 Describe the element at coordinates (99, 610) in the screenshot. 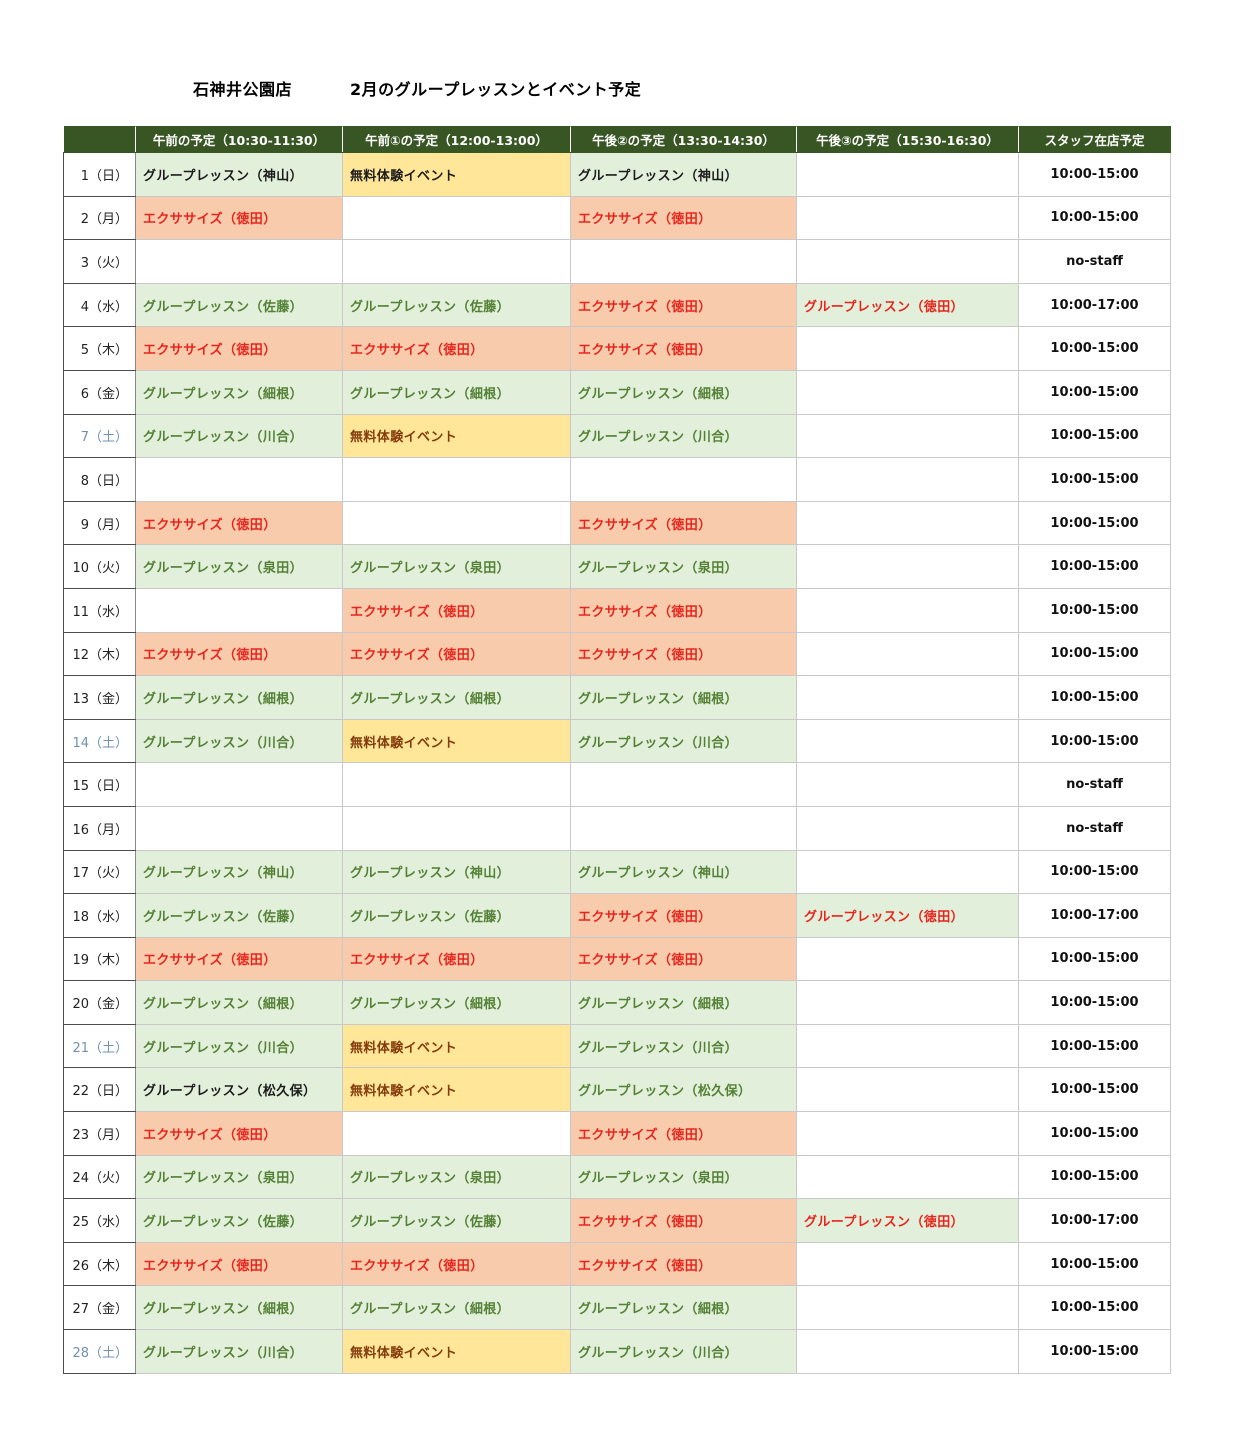

I see `day-label: 11（水）` at that location.